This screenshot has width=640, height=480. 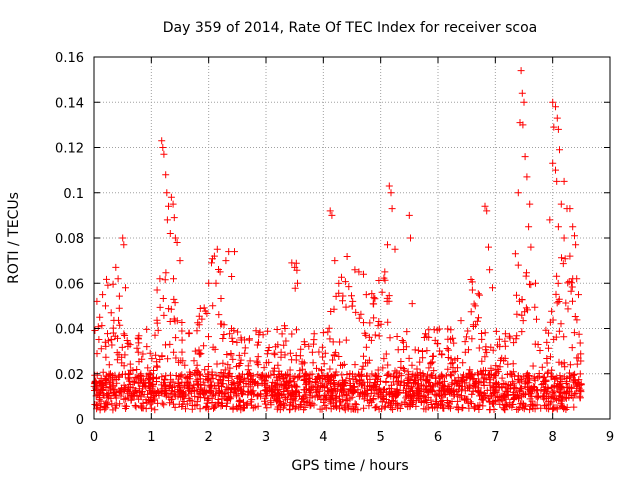 I want to click on x-tick-label: 6, so click(x=438, y=437).